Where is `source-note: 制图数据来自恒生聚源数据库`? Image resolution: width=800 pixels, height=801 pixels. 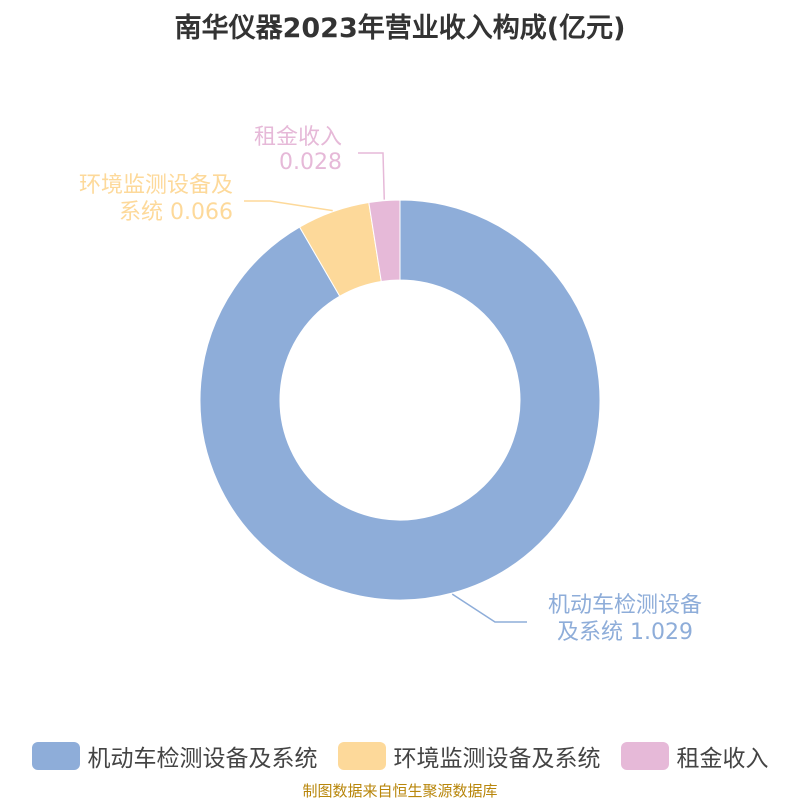 source-note: 制图数据来自恒生聚源数据库 is located at coordinates (400, 791).